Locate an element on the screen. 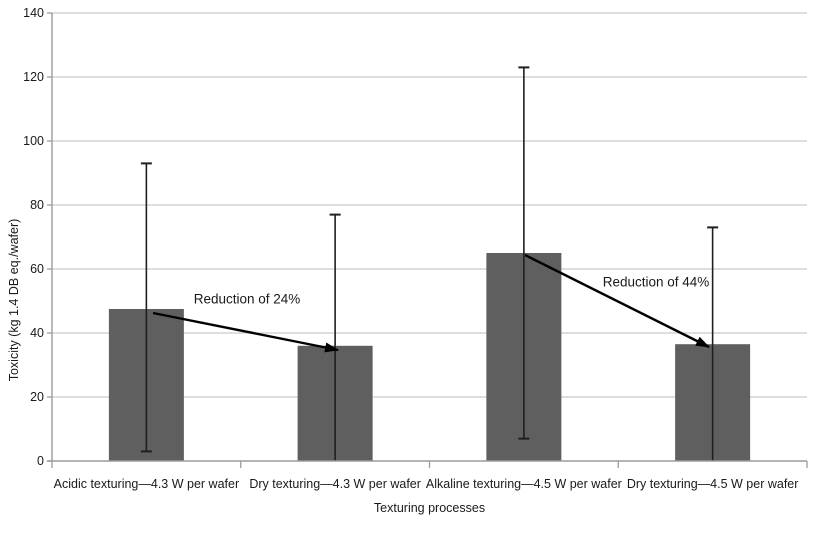  y-axis-title: Toxicity (kg 1.4 DB eq./wafer) is located at coordinates (14, 300).